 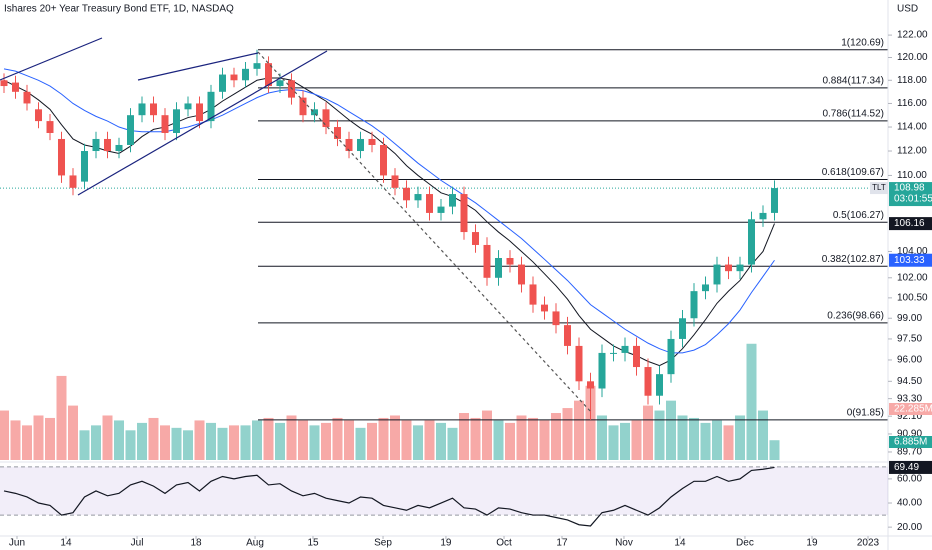 I want to click on rsi-band, so click(x=444, y=491).